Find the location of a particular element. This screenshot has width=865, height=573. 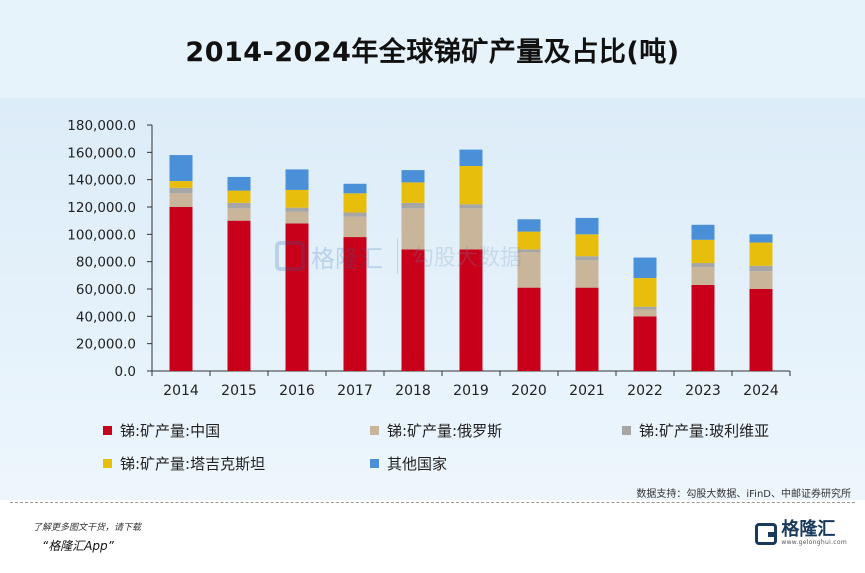

footer-download-hint: 了解更多图文干货，请下载 is located at coordinates (87, 528).